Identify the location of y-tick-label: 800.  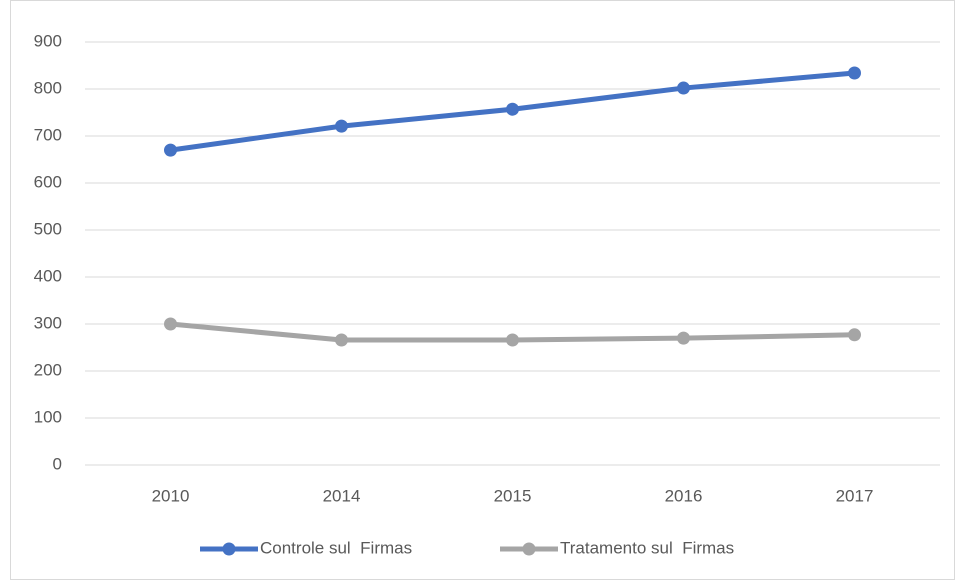
(48, 87).